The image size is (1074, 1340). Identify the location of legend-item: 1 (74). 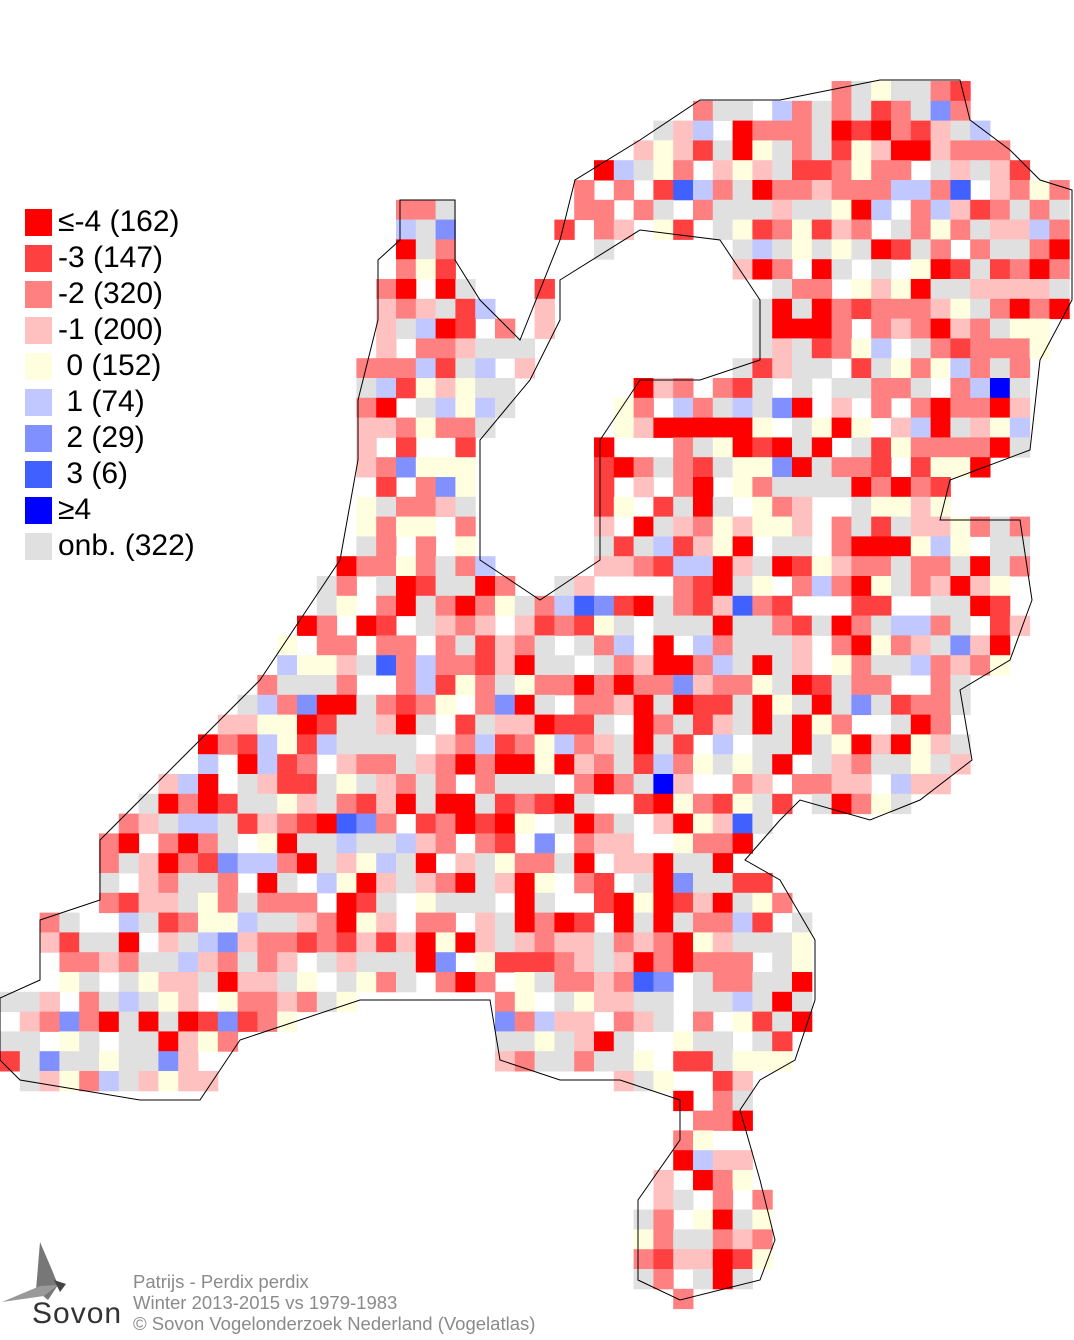
(110, 402).